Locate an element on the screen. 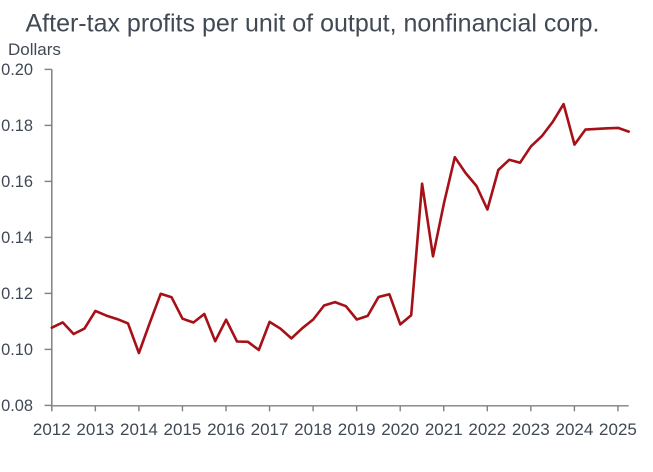 The image size is (653, 472). svg-text: 2020 is located at coordinates (400, 429).